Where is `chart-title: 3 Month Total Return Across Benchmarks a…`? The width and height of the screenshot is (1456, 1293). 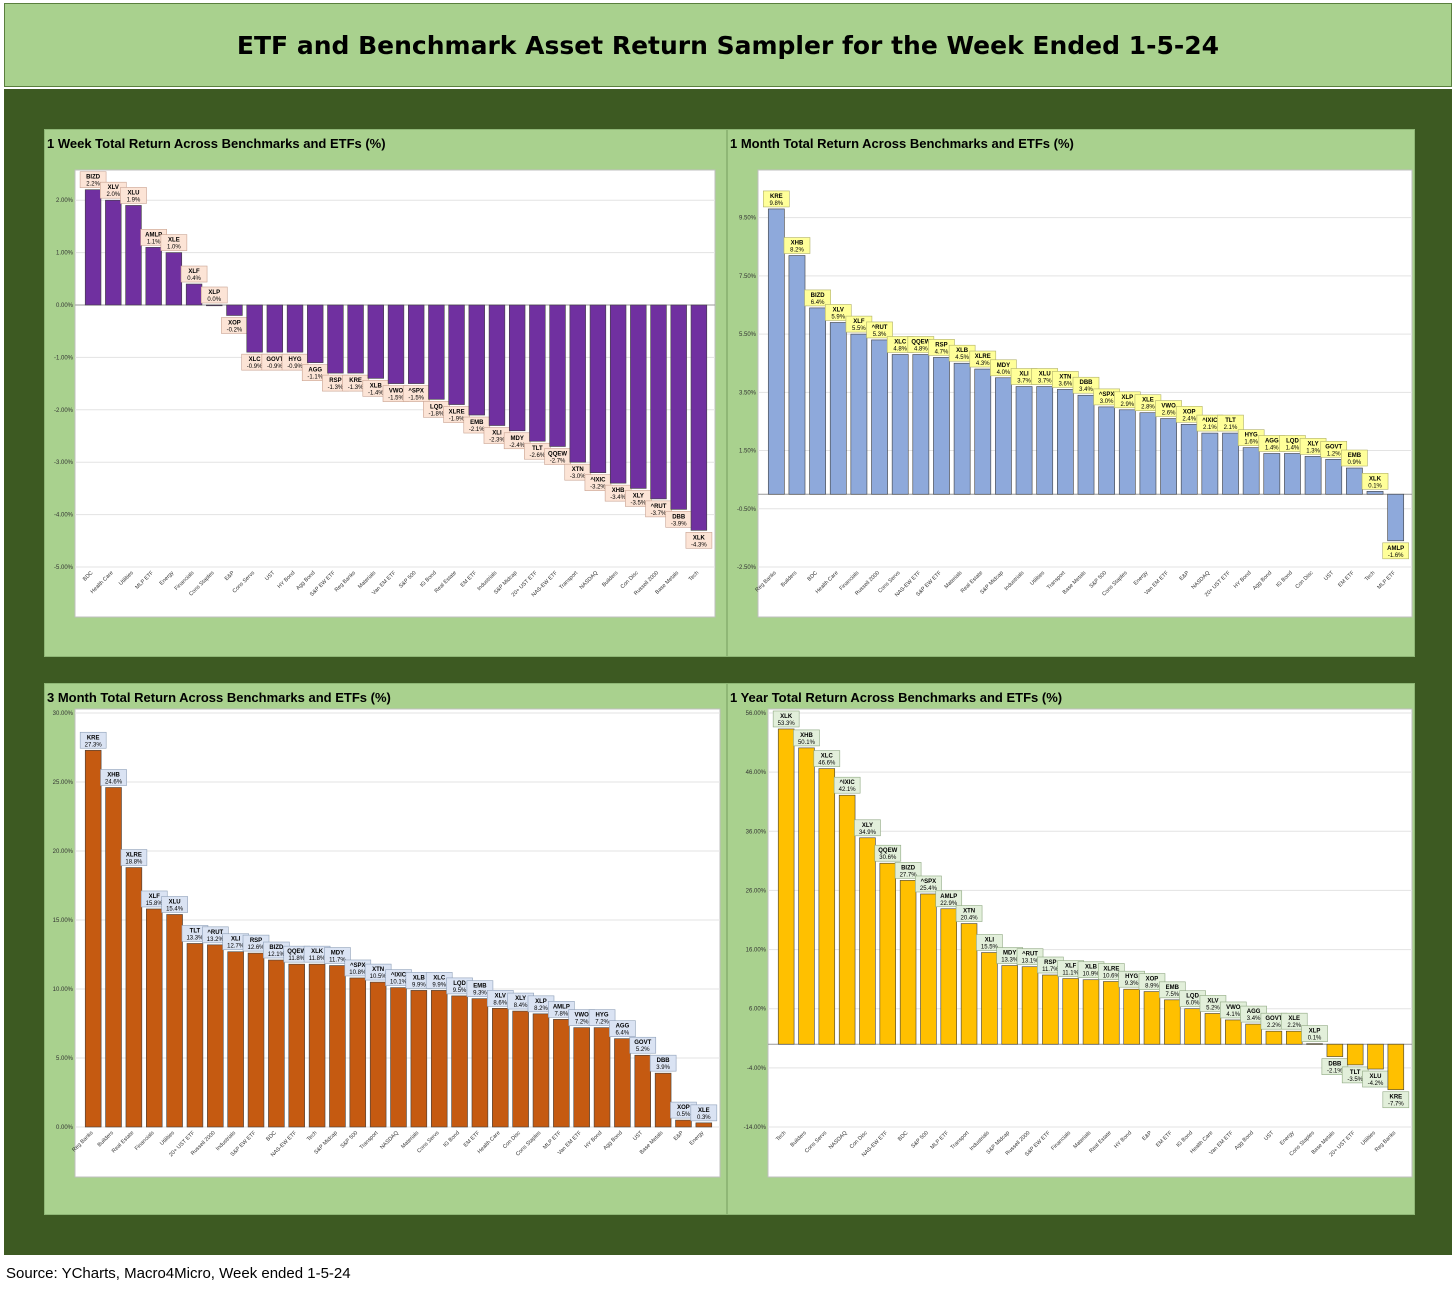
chart-title: 3 Month Total Return Across Benchmarks a… is located at coordinates (219, 697).